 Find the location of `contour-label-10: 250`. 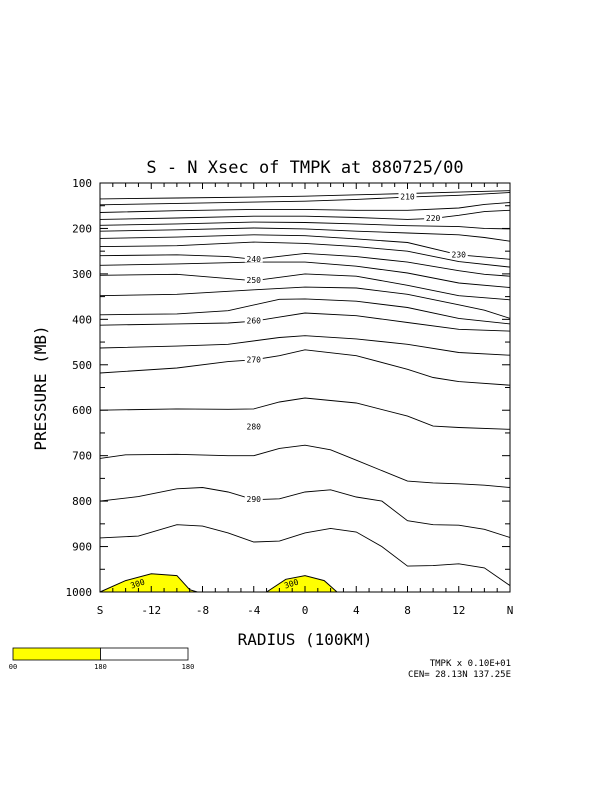

contour-label-10: 250 is located at coordinates (254, 280).